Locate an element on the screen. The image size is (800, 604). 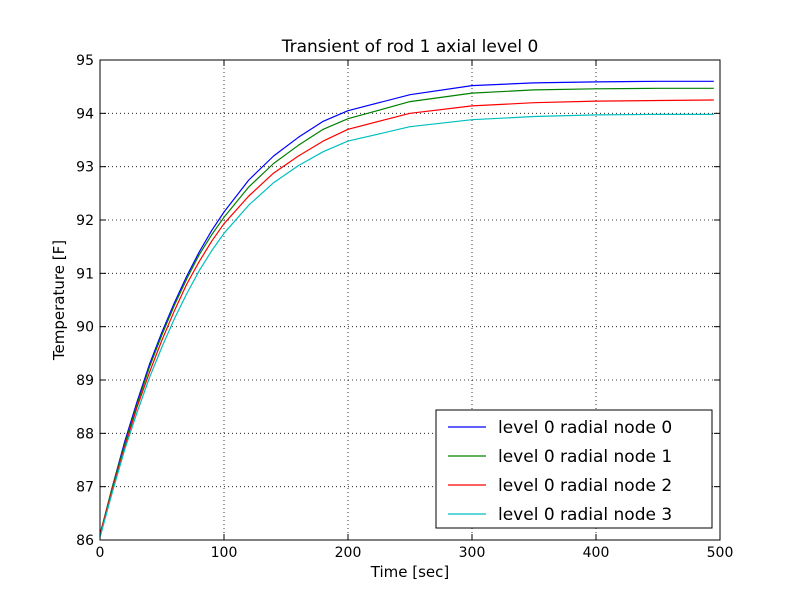
y-tick-label: 90 is located at coordinates (85, 328).